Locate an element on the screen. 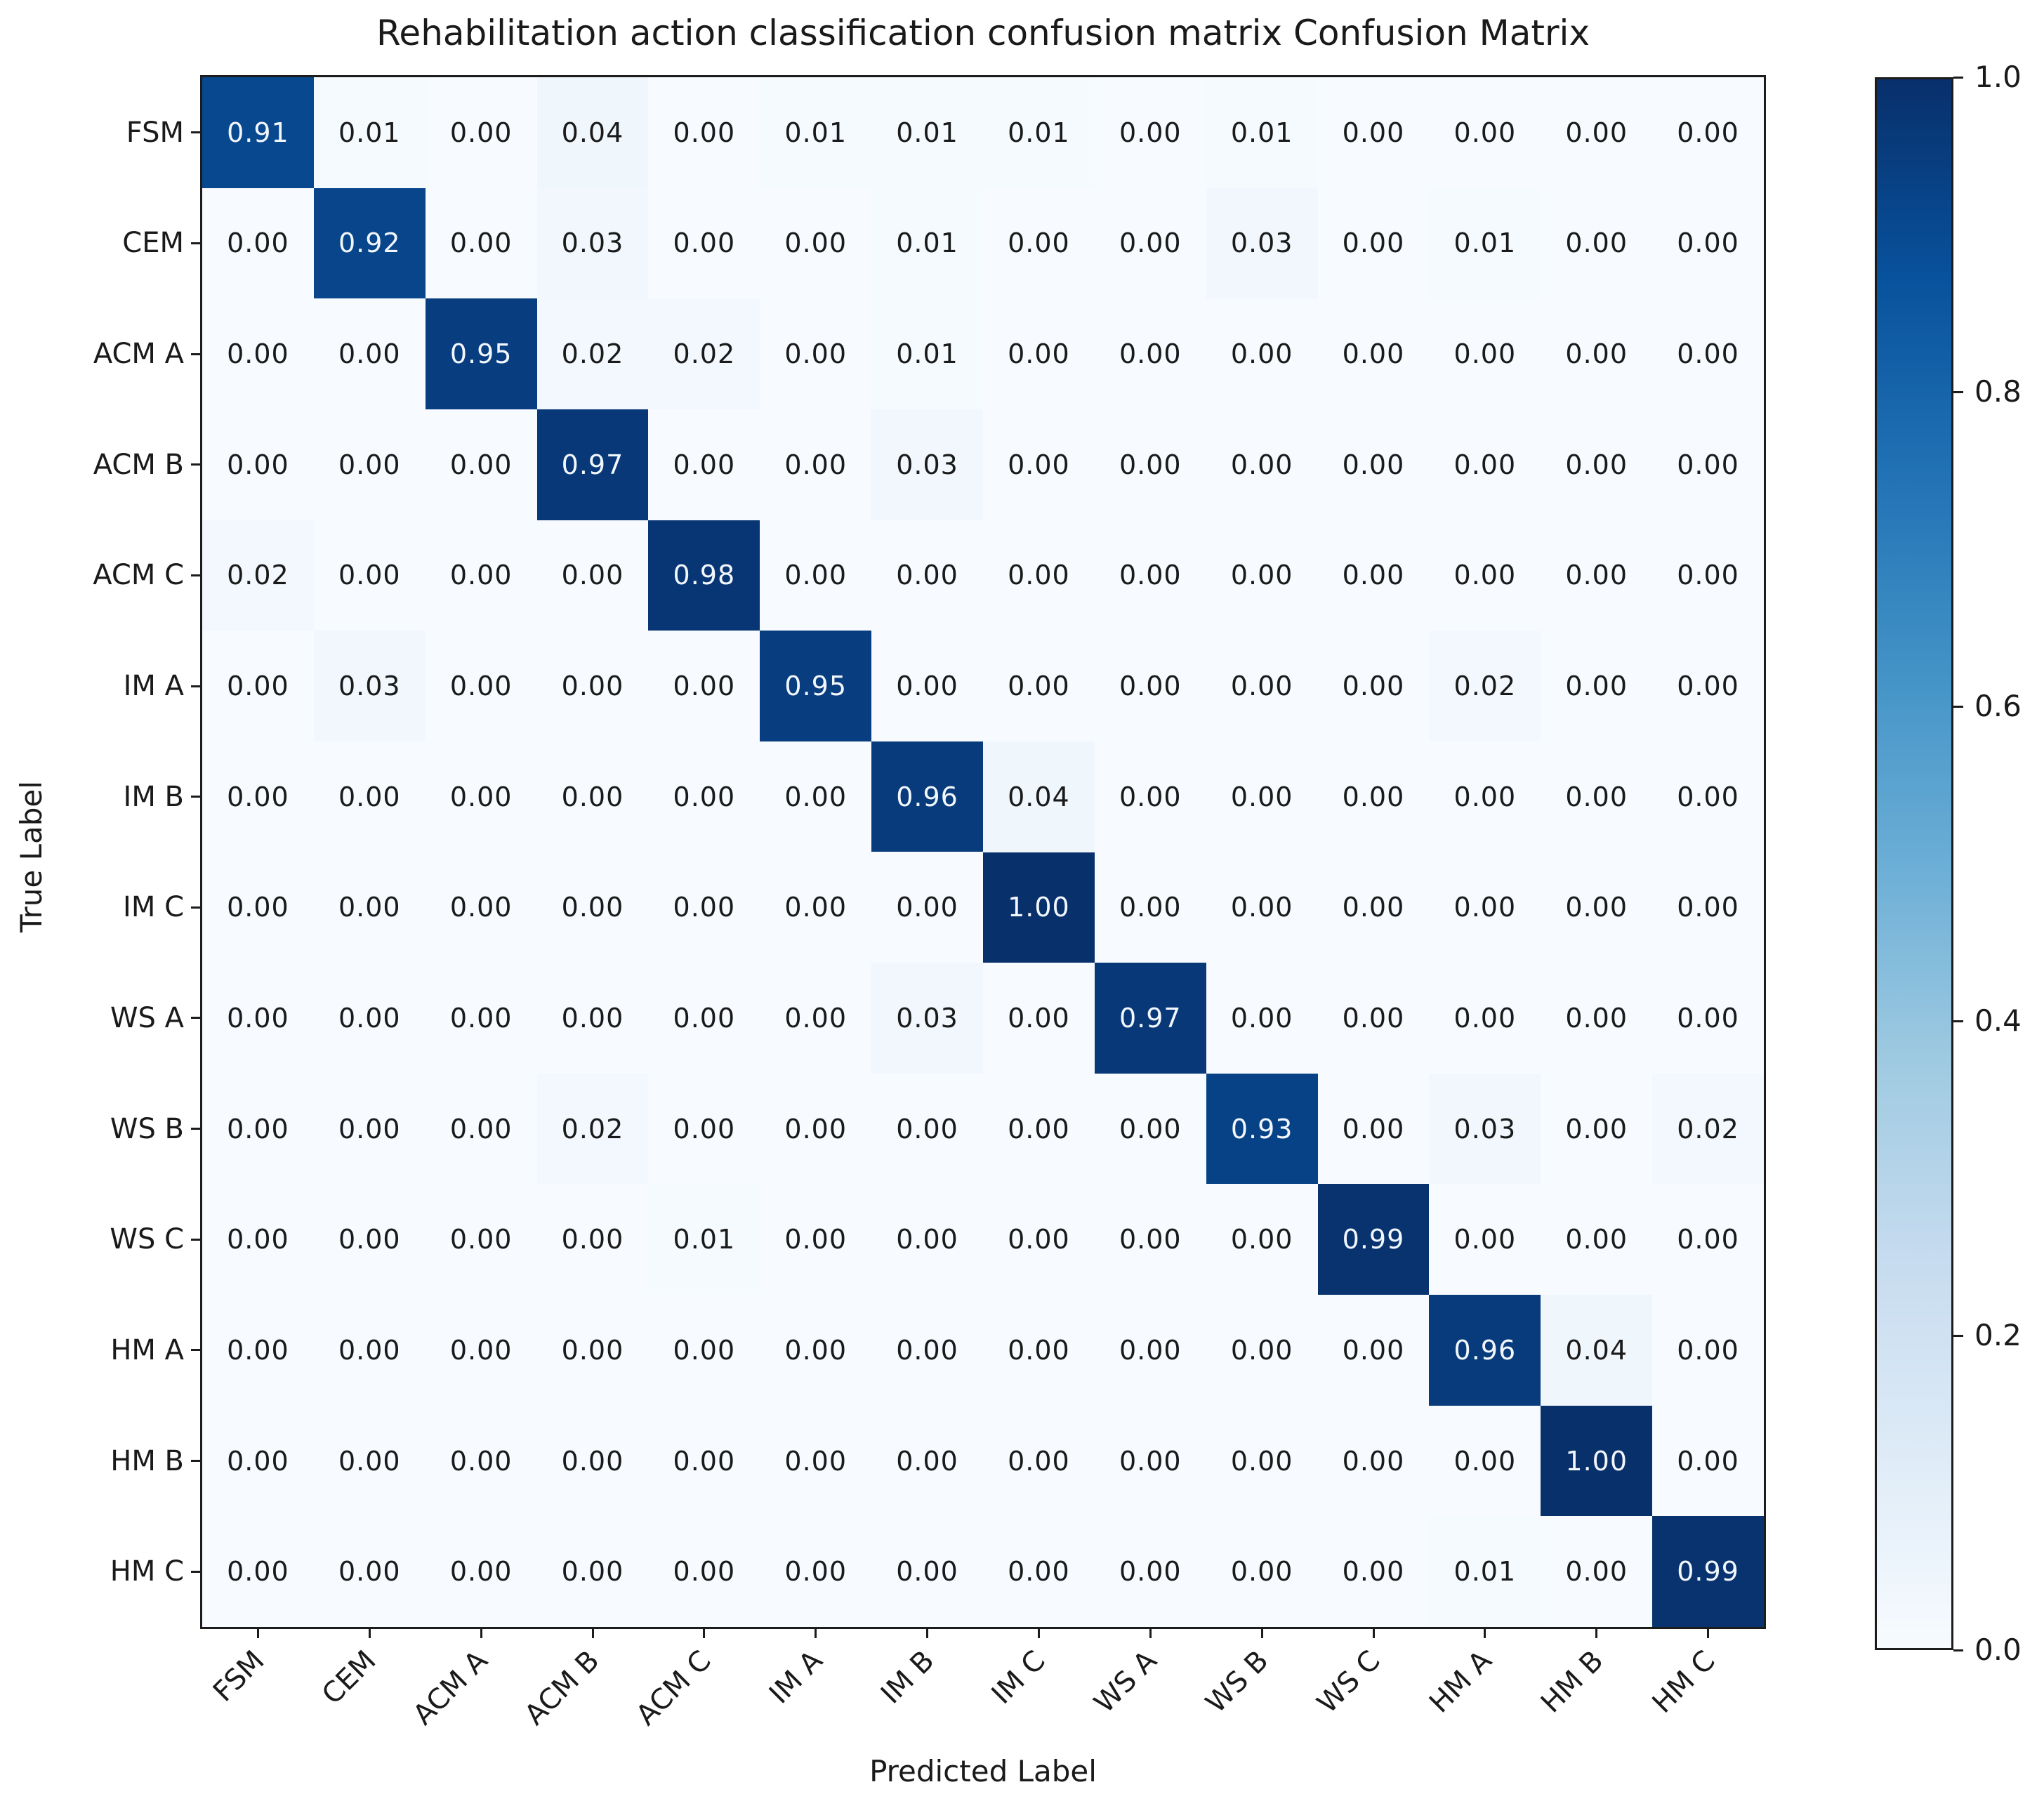 The height and width of the screenshot is (1820, 2044). colorbar-tick-label: 0.8 is located at coordinates (1998, 391).